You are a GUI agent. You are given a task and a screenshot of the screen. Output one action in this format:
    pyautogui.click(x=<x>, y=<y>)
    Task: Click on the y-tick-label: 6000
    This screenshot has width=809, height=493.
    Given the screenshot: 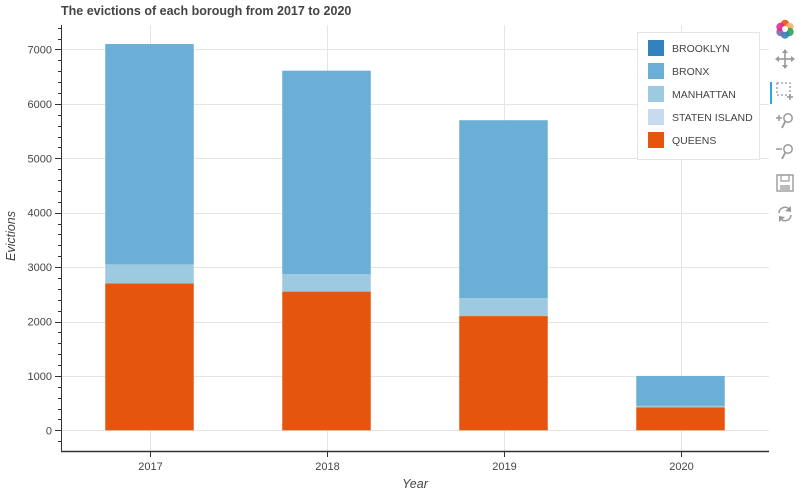 What is the action you would take?
    pyautogui.click(x=40, y=105)
    